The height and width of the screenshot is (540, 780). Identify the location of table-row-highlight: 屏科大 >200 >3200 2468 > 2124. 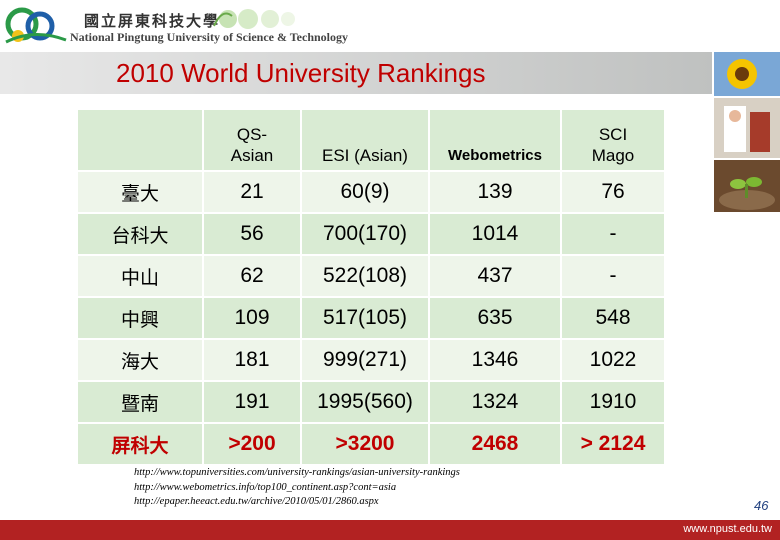
(372, 444).